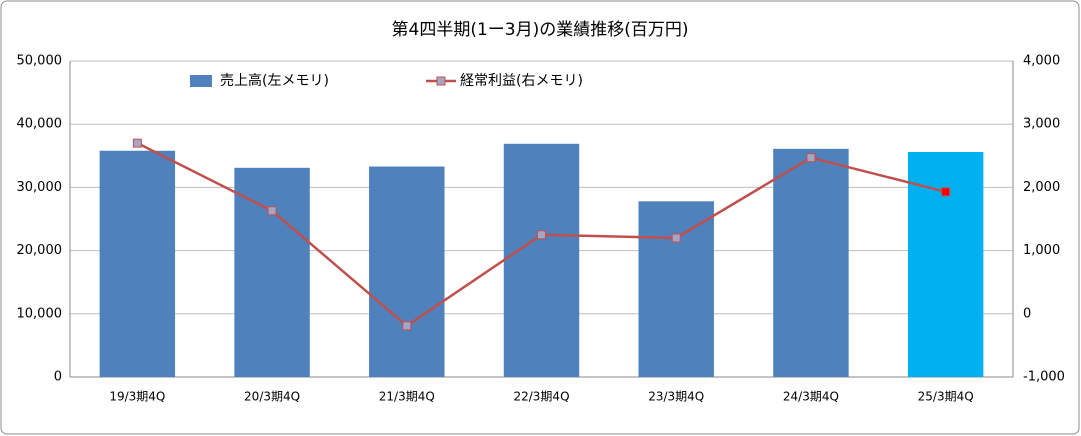 The height and width of the screenshot is (436, 1081). Describe the element at coordinates (272, 397) in the screenshot. I see `x-tick-label: 20/3期4Q` at that location.